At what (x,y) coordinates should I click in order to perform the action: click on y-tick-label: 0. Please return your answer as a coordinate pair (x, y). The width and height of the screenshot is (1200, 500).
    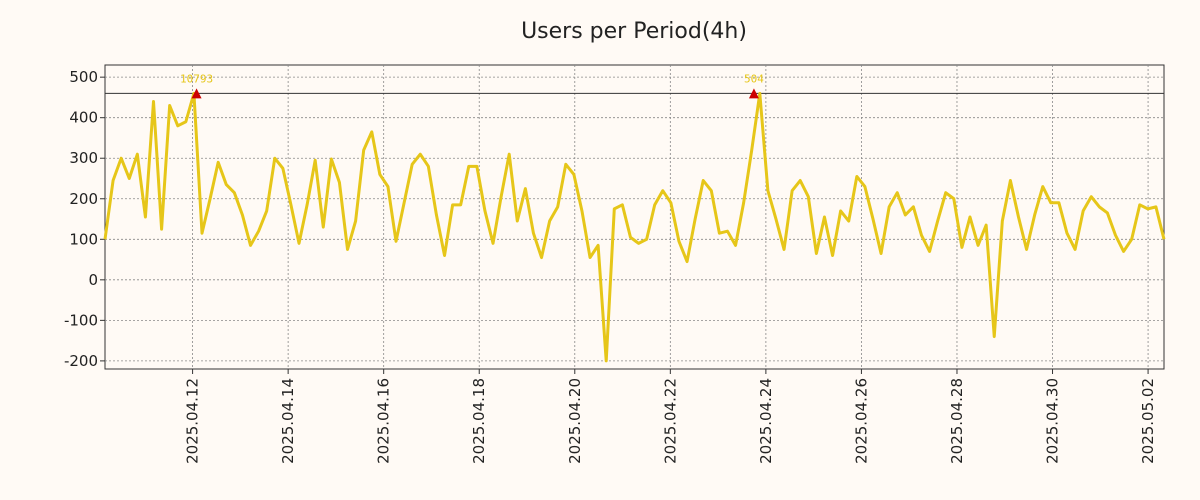
    Looking at the image, I should click on (93, 280).